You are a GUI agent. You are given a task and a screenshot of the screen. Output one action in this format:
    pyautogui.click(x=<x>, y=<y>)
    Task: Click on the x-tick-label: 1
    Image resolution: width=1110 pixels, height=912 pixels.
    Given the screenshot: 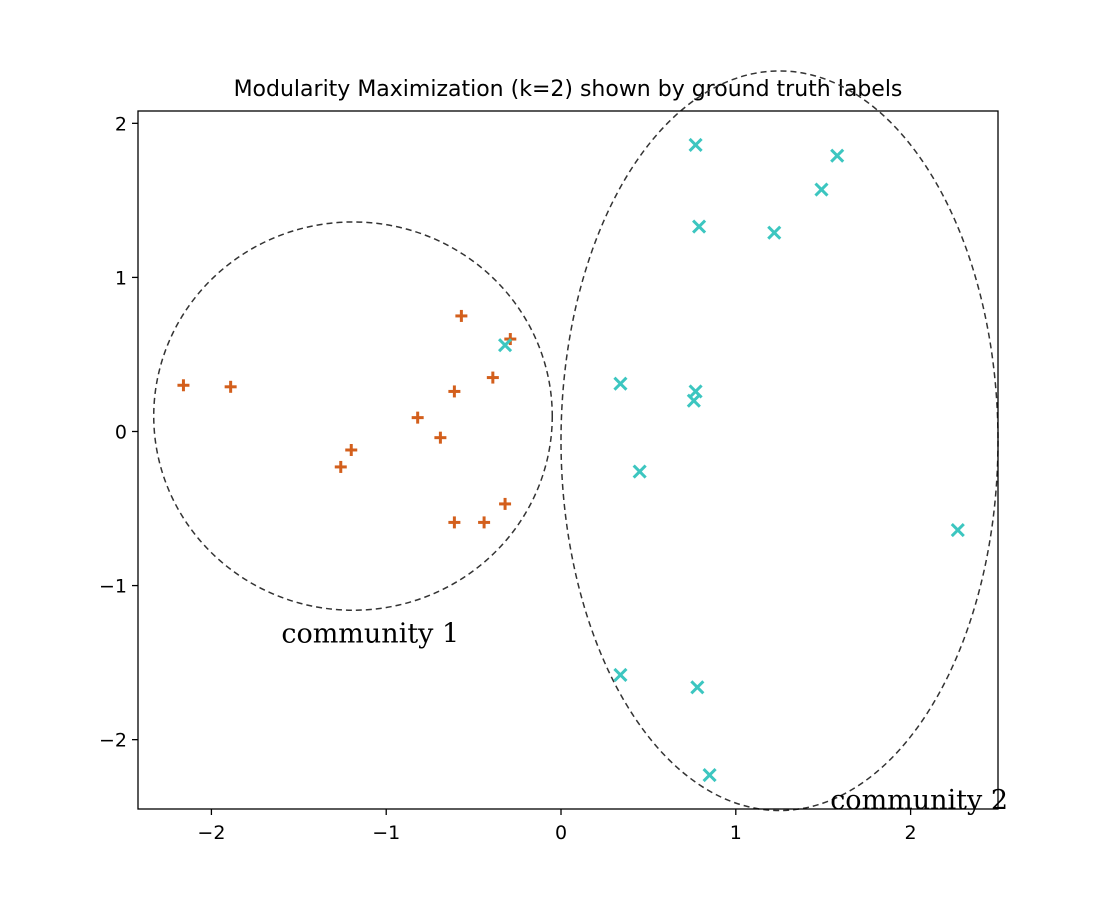 What is the action you would take?
    pyautogui.click(x=736, y=833)
    